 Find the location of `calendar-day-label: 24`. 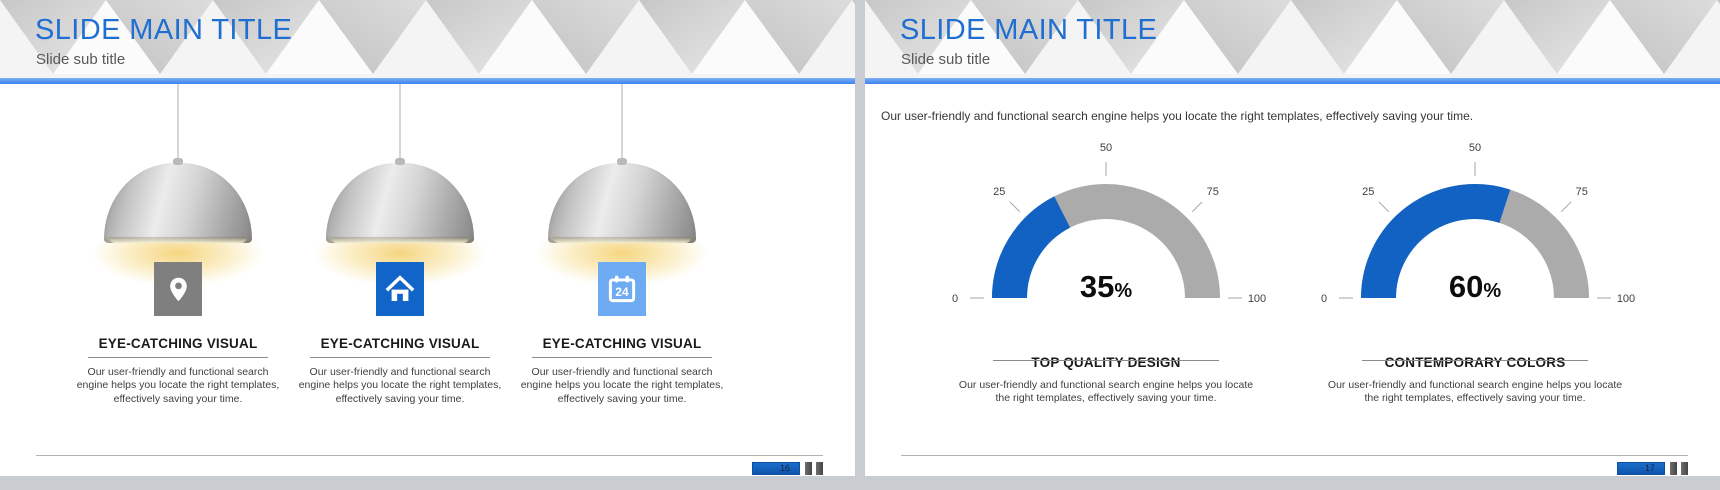

calendar-day-label: 24 is located at coordinates (622, 292).